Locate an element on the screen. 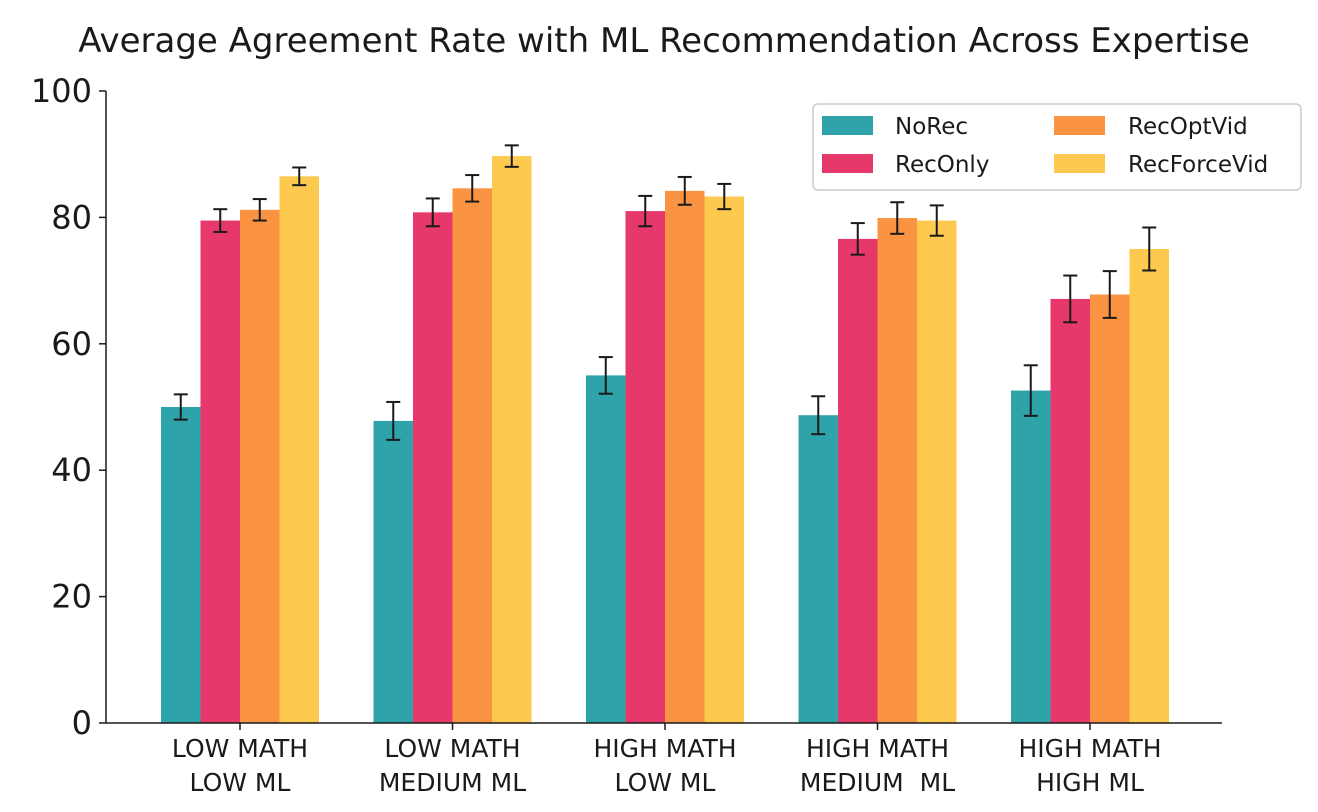  y-tick-label-2: 40 is located at coordinates (71, 470).